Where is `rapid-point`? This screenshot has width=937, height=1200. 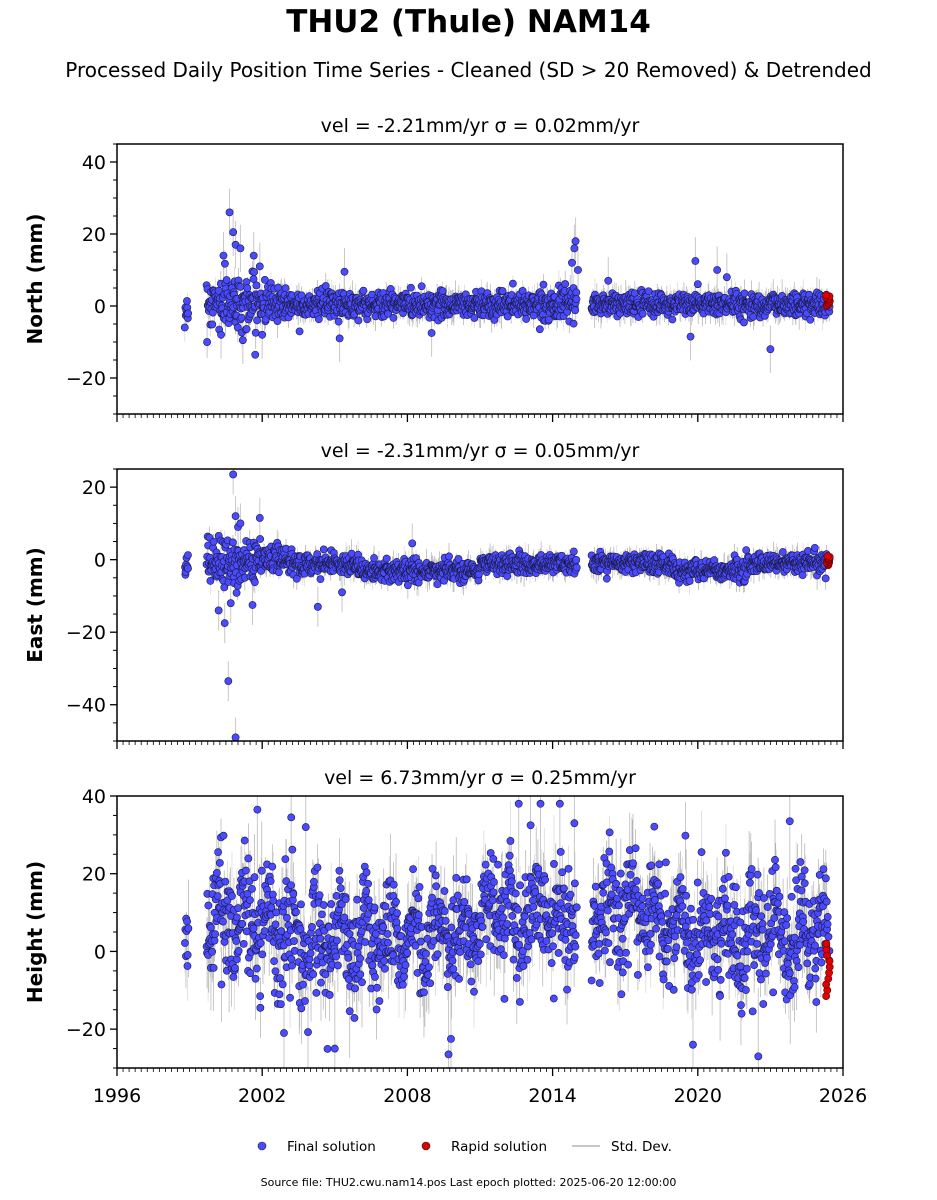 rapid-point is located at coordinates (827, 556).